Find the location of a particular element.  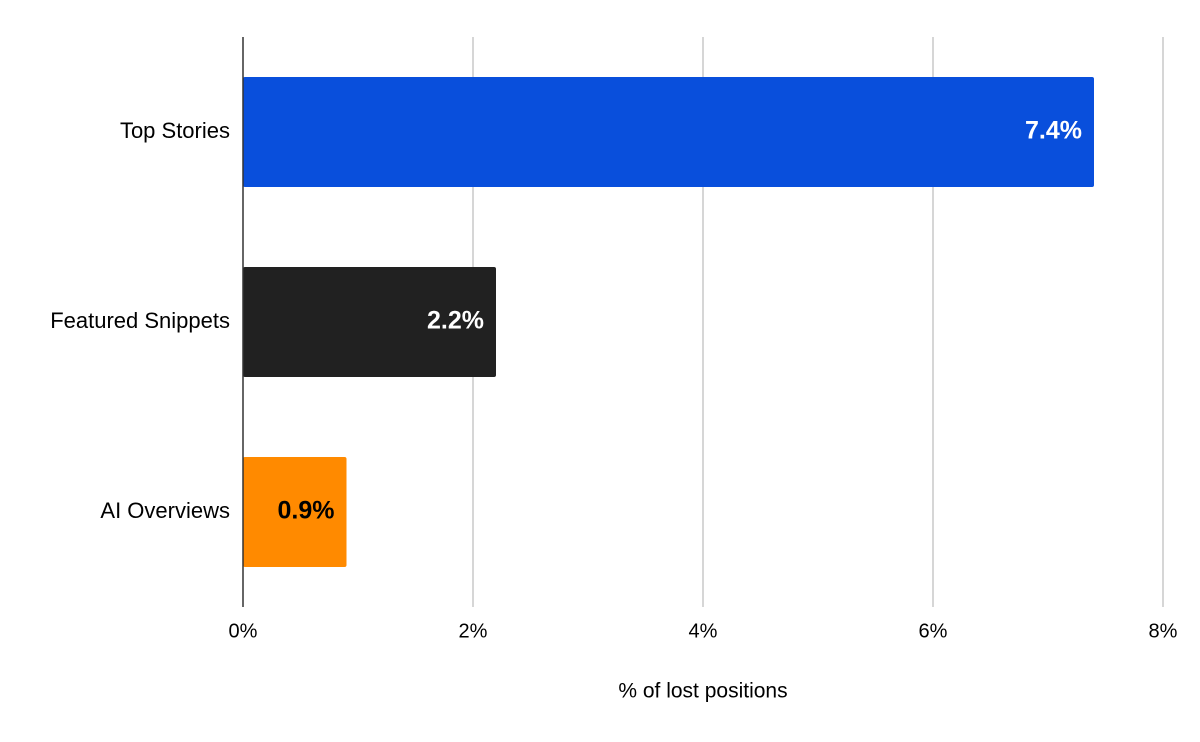

x-tick-label: 8% is located at coordinates (1163, 631).